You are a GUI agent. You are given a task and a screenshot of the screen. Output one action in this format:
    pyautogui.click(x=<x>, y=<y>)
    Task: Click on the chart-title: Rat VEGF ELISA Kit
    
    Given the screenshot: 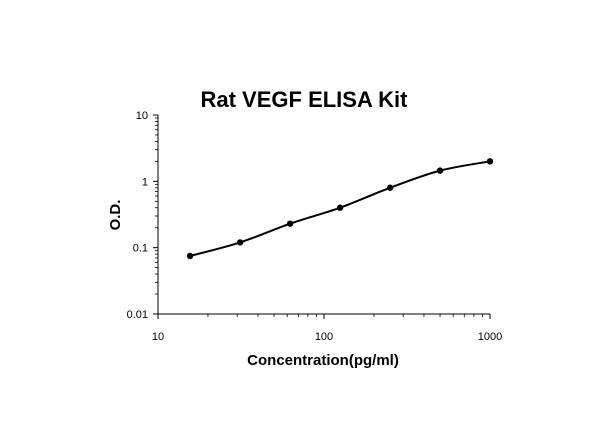 What is the action you would take?
    pyautogui.click(x=305, y=99)
    